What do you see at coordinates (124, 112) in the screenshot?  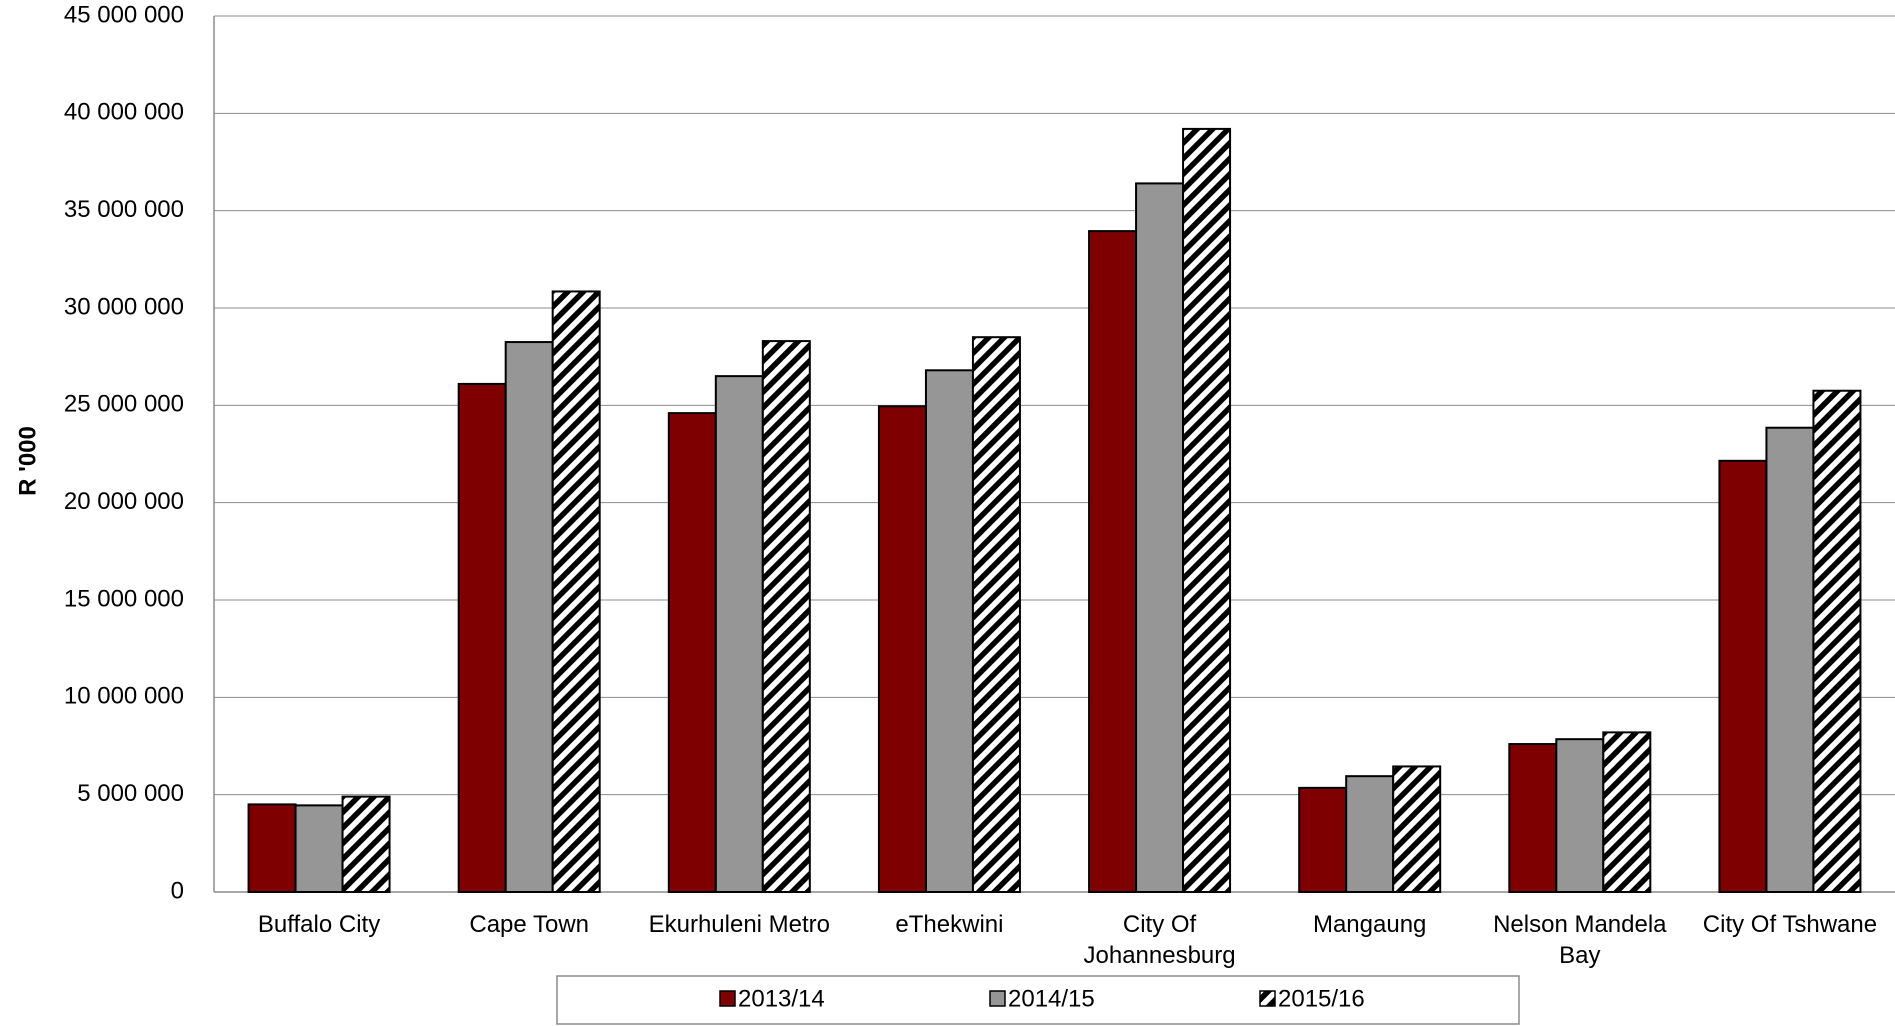 I see `y-tick-label: 40 000 000` at bounding box center [124, 112].